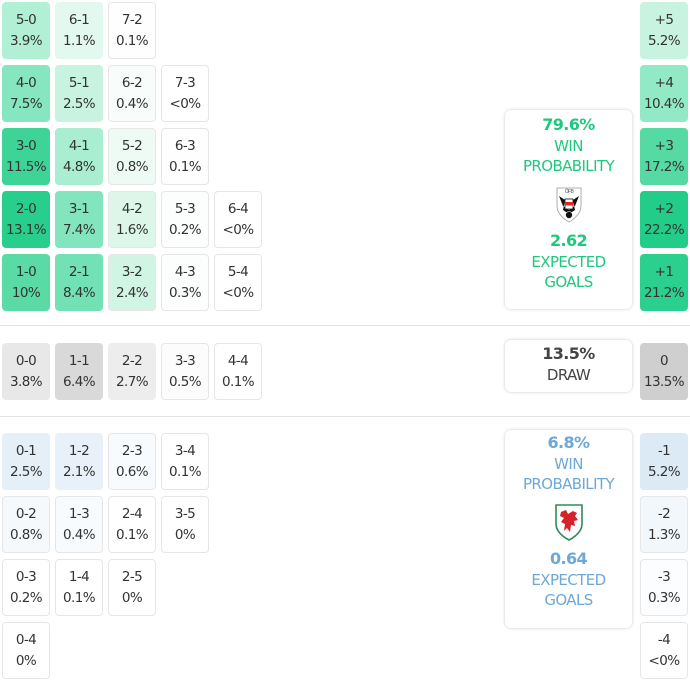 This screenshot has height=681, width=690. I want to click on score-cell: 5-3 0.2%, so click(185, 219).